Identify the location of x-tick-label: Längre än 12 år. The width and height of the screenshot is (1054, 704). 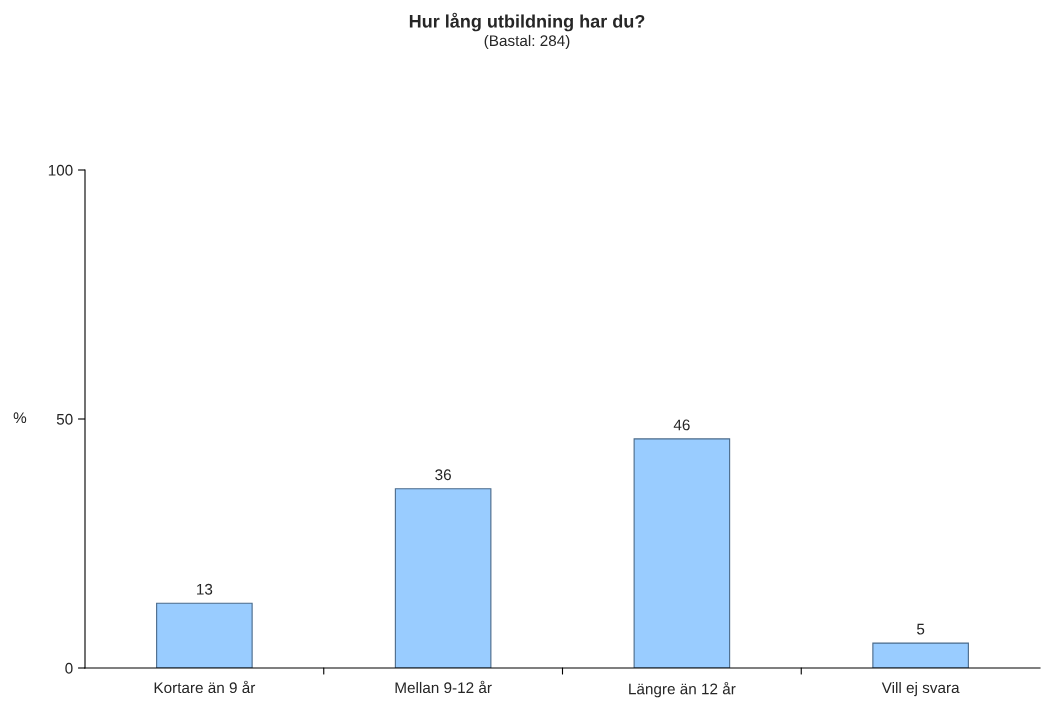
(682, 689).